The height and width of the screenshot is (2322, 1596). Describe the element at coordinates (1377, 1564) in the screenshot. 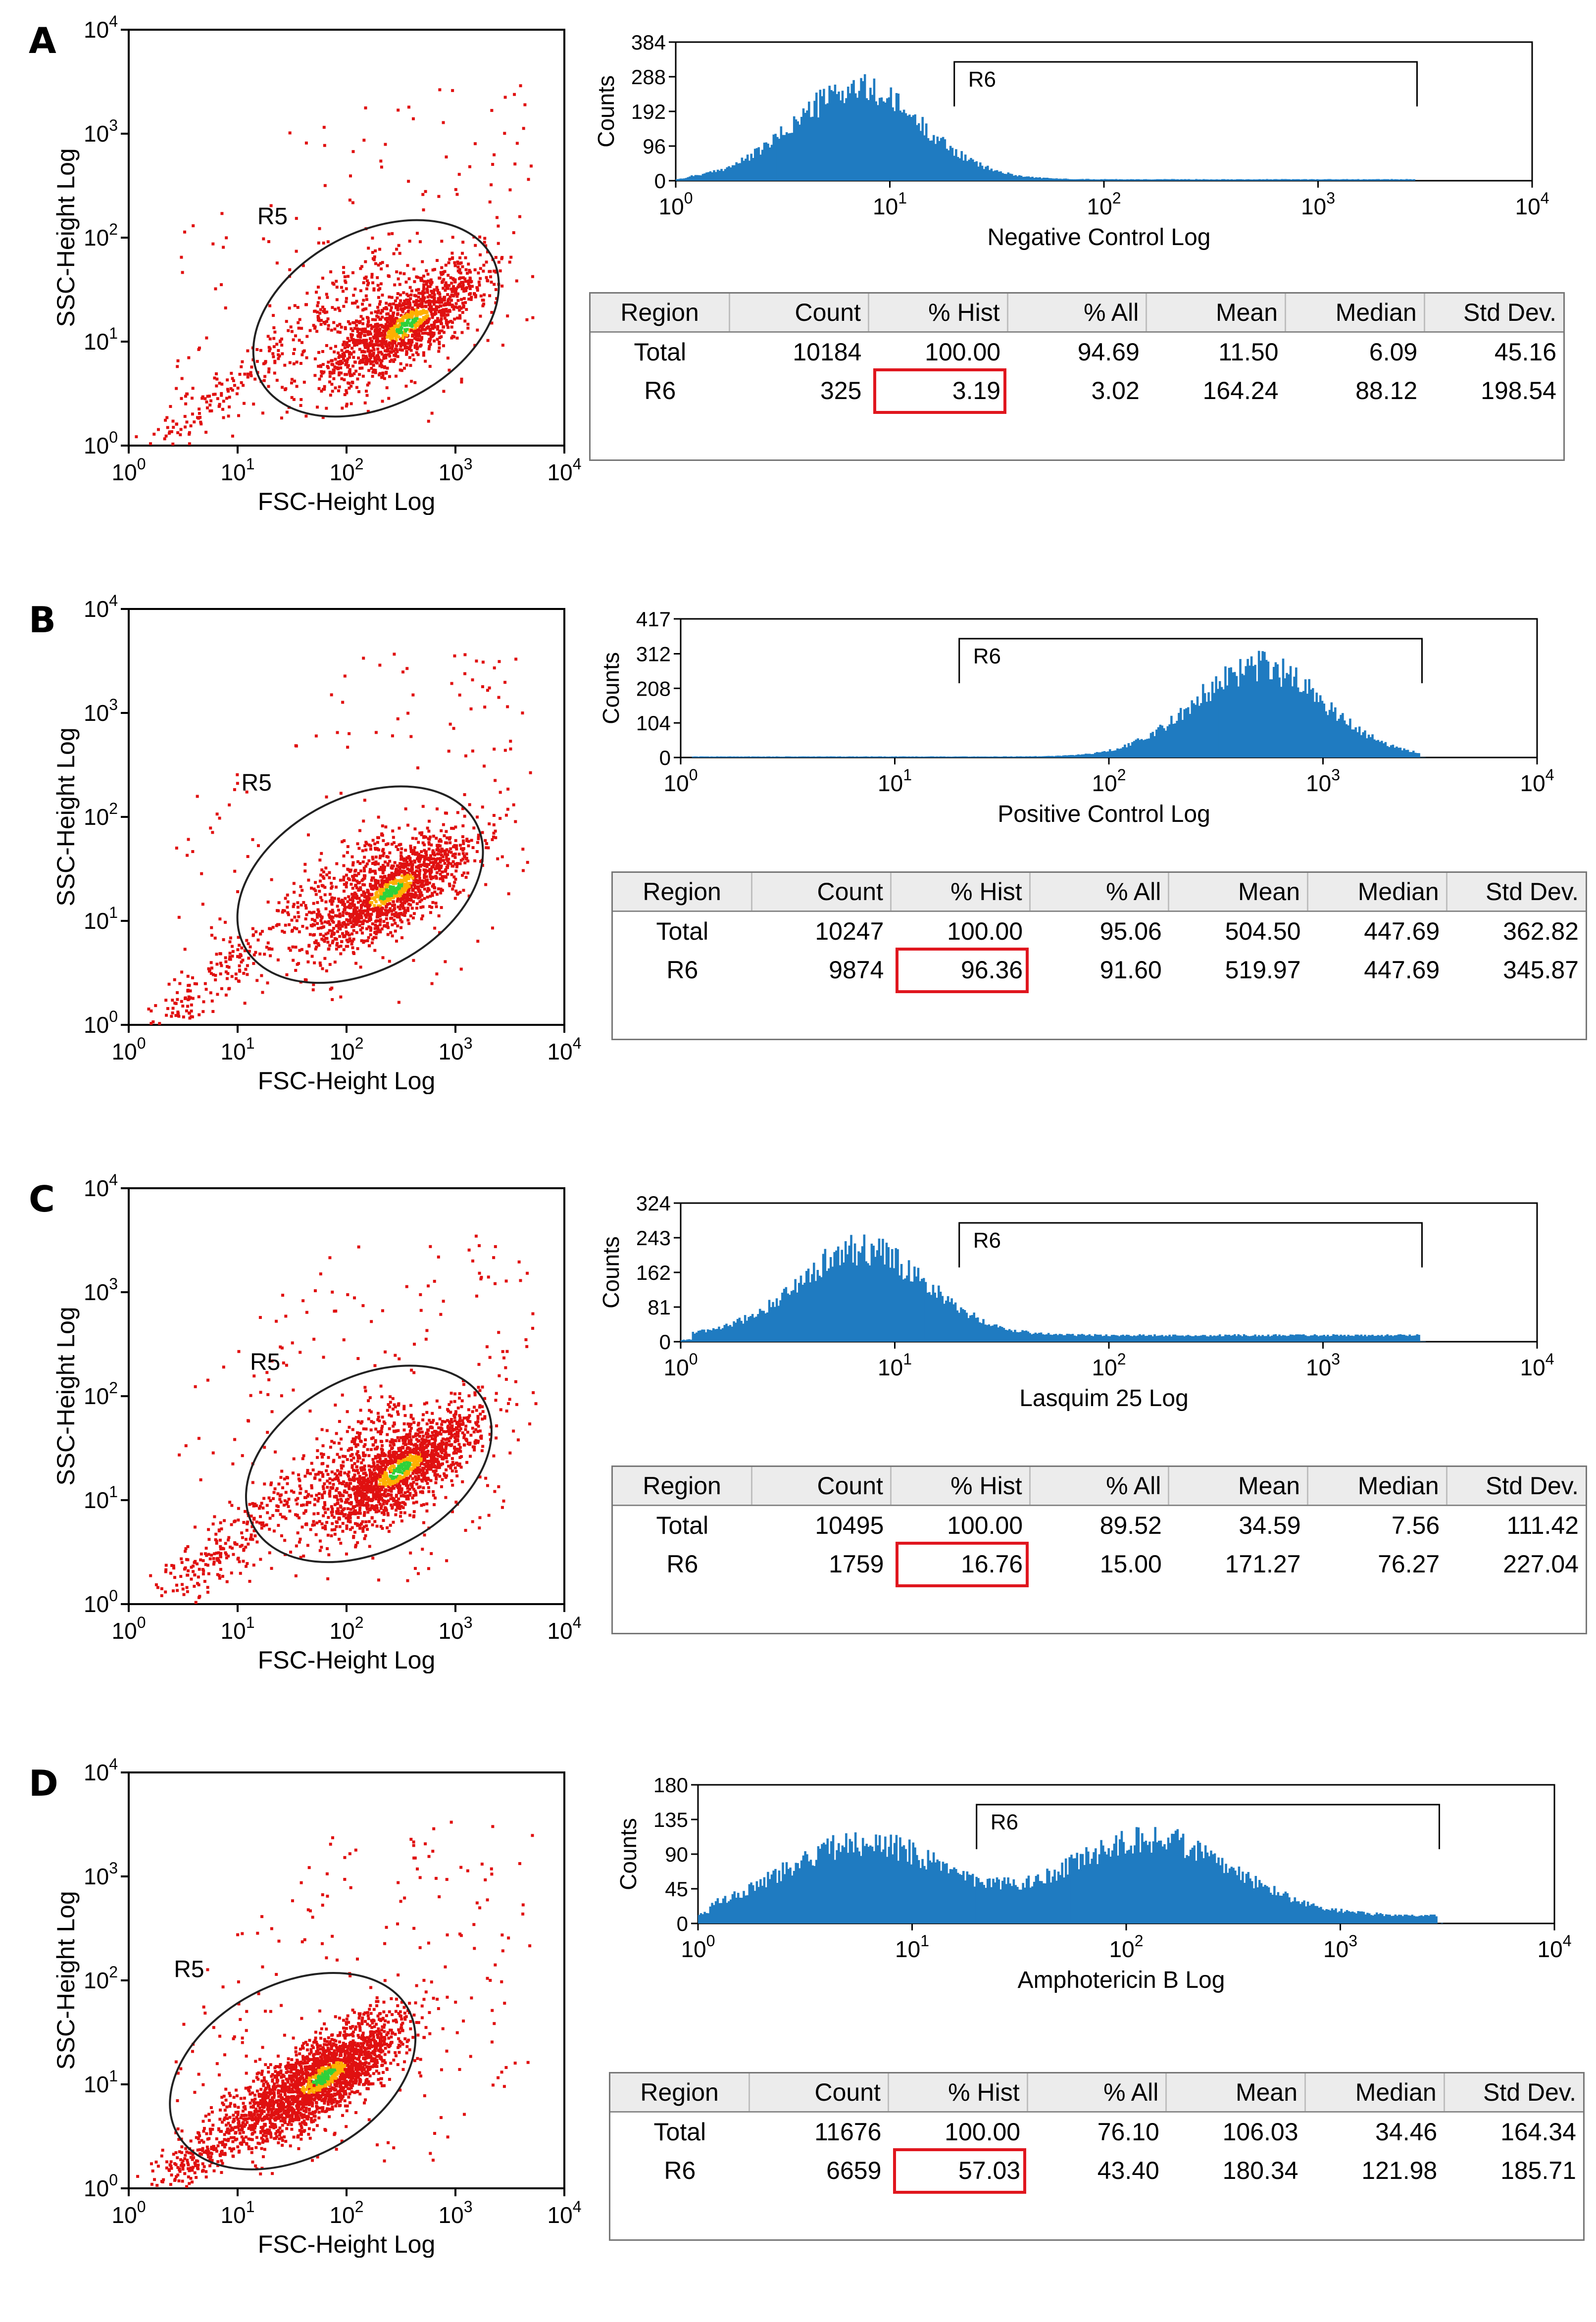

I see `table-cell: 76.27` at that location.